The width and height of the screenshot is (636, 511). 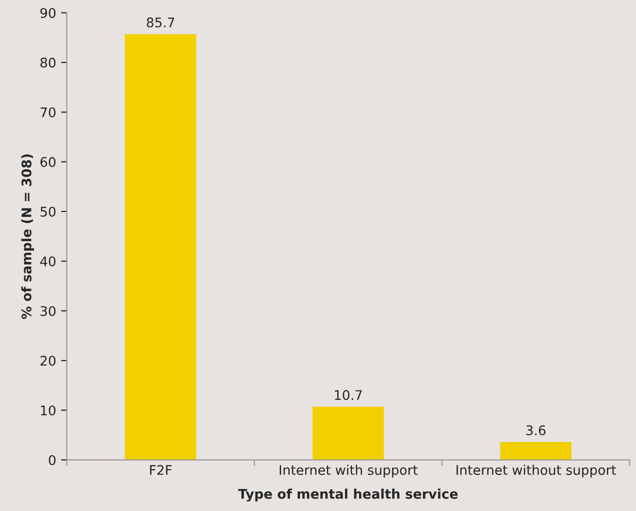 What do you see at coordinates (52, 460) in the screenshot?
I see `y-tick-label: 0` at bounding box center [52, 460].